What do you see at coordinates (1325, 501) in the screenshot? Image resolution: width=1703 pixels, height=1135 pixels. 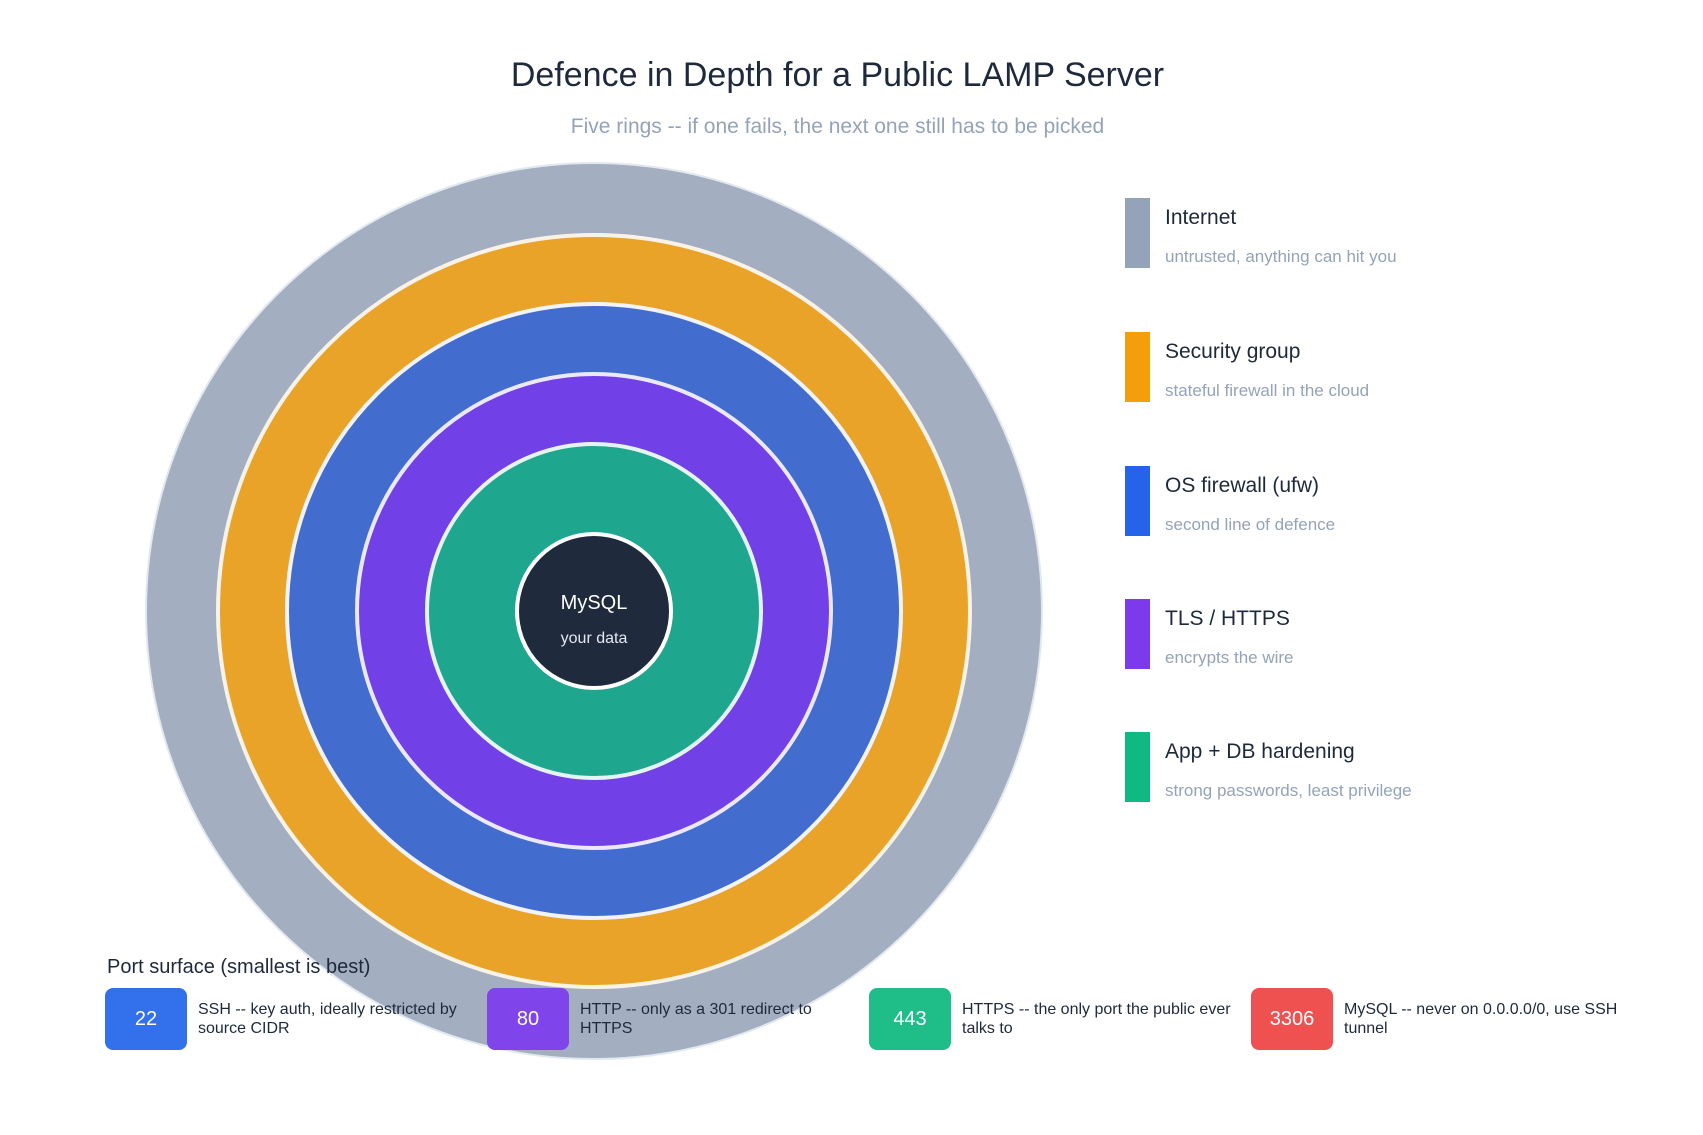 I see `legend-item-os-firewall: OS firewall (ufw) second line of defence` at bounding box center [1325, 501].